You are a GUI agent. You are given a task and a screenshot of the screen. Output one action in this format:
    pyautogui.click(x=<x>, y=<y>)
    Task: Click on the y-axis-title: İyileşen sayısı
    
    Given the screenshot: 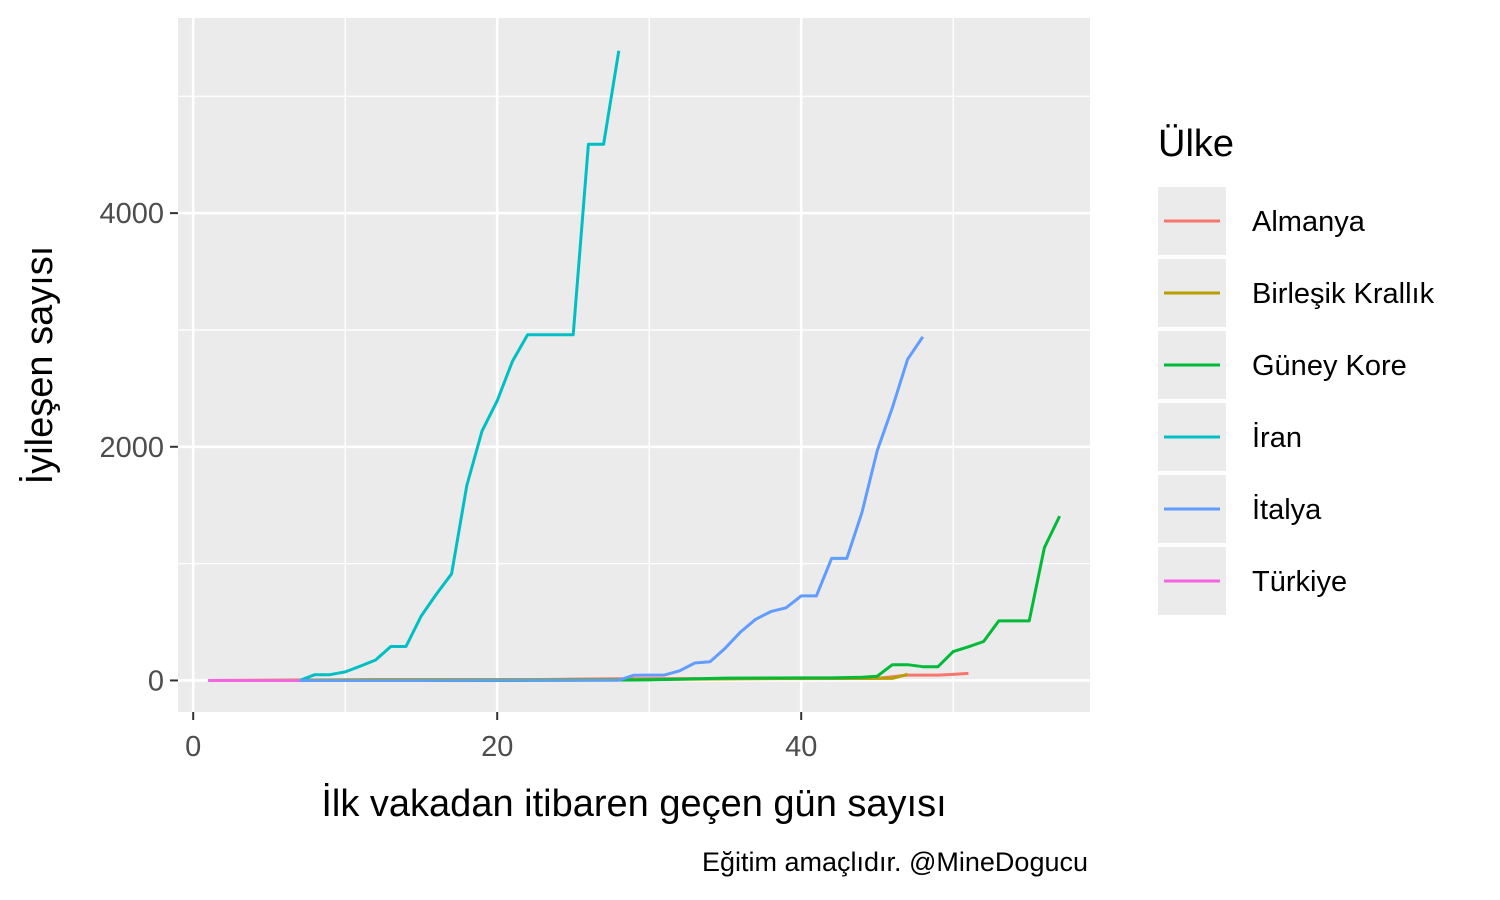 What is the action you would take?
    pyautogui.click(x=39, y=365)
    